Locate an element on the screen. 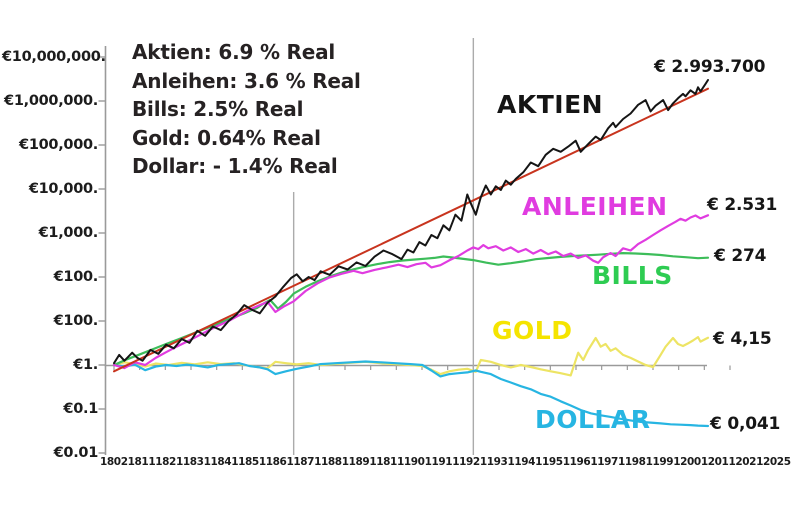  y-axis-label: €100,000. is located at coordinates (58, 145).